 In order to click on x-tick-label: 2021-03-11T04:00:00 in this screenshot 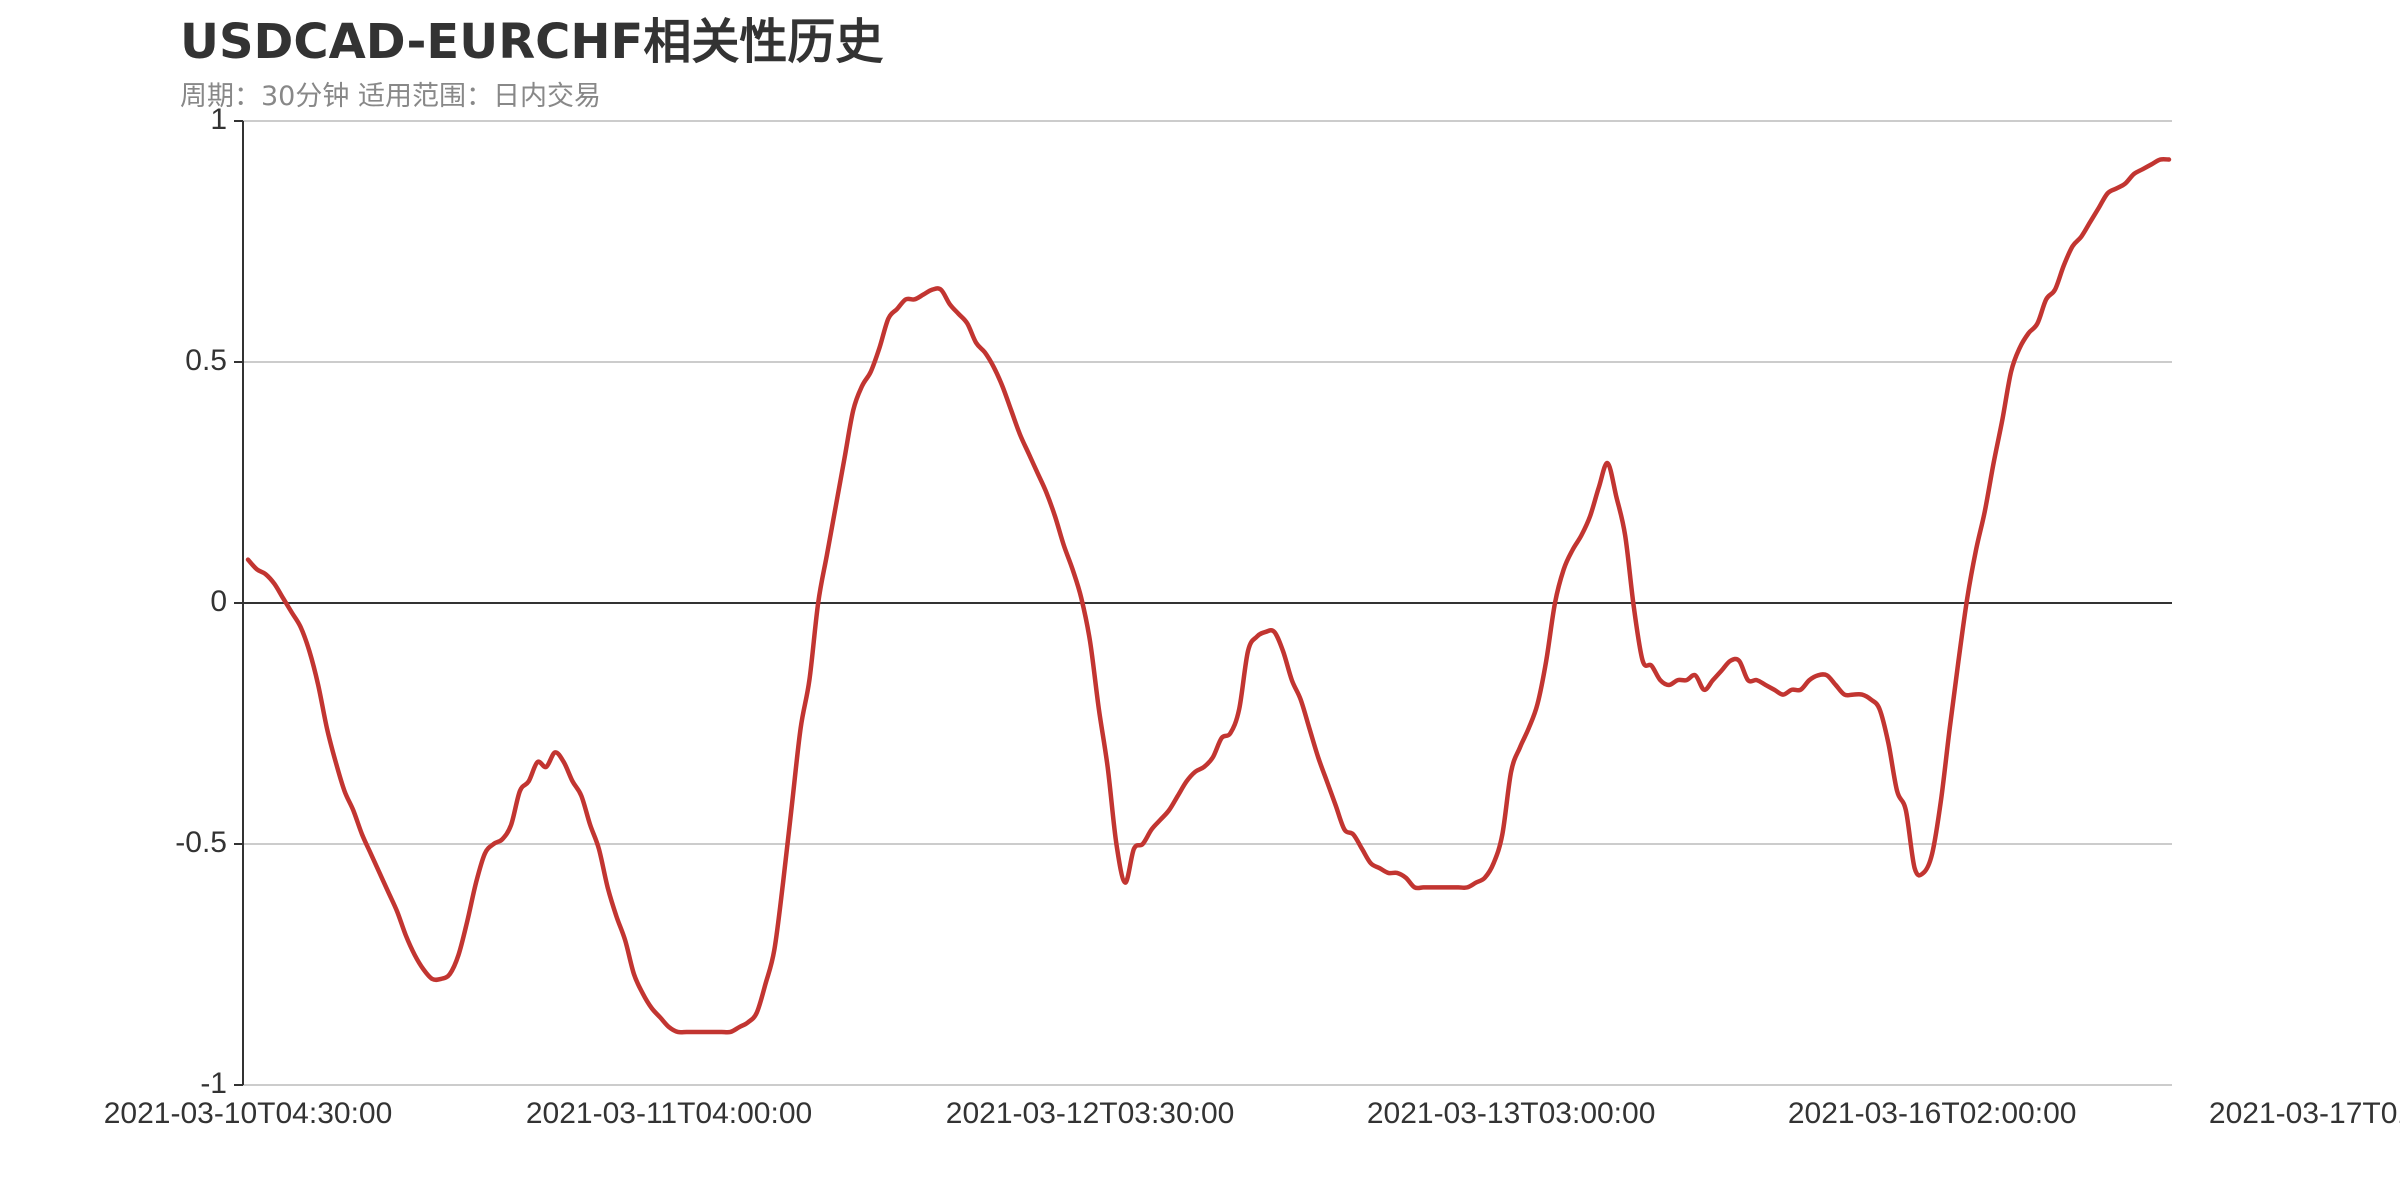, I will do `click(669, 1113)`.